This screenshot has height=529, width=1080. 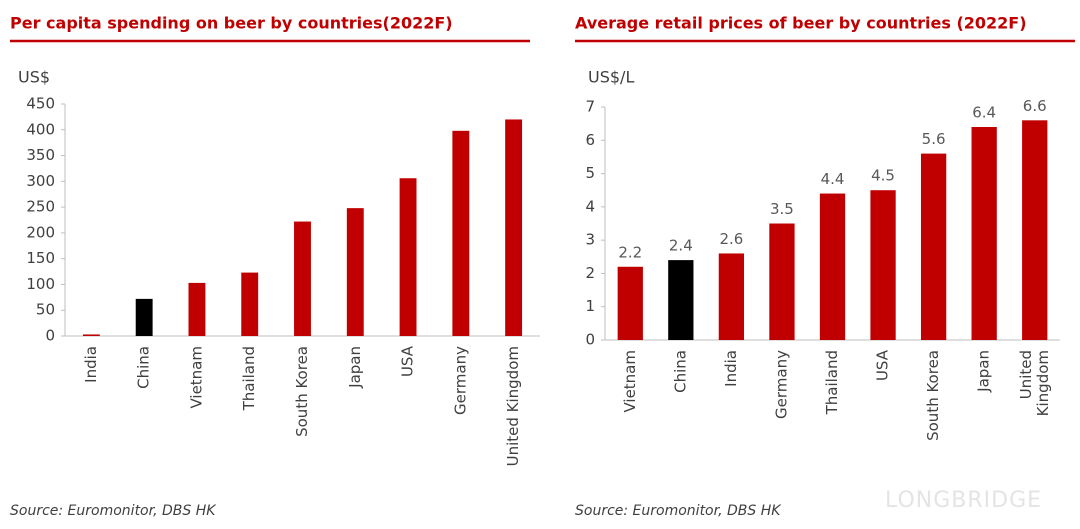 What do you see at coordinates (40, 207) in the screenshot?
I see `y-tick-label: 250` at bounding box center [40, 207].